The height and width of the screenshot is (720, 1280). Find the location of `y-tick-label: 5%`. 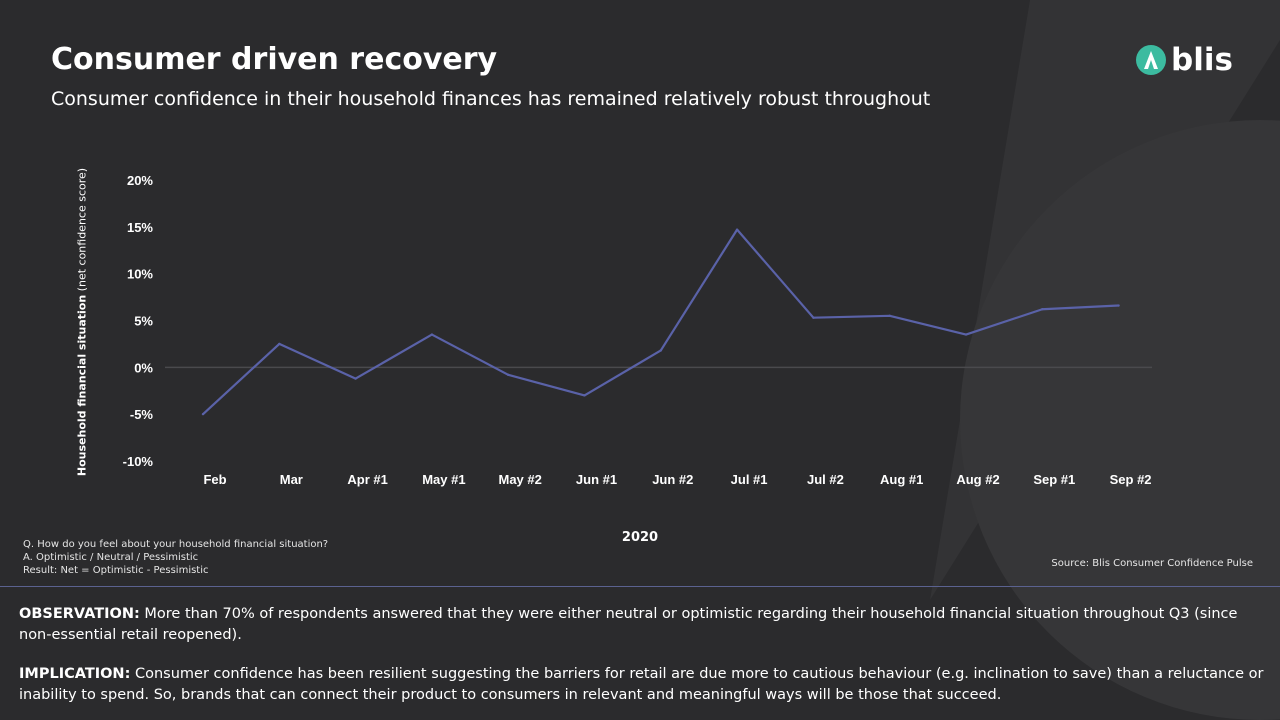

y-tick-label: 5% is located at coordinates (143, 321).